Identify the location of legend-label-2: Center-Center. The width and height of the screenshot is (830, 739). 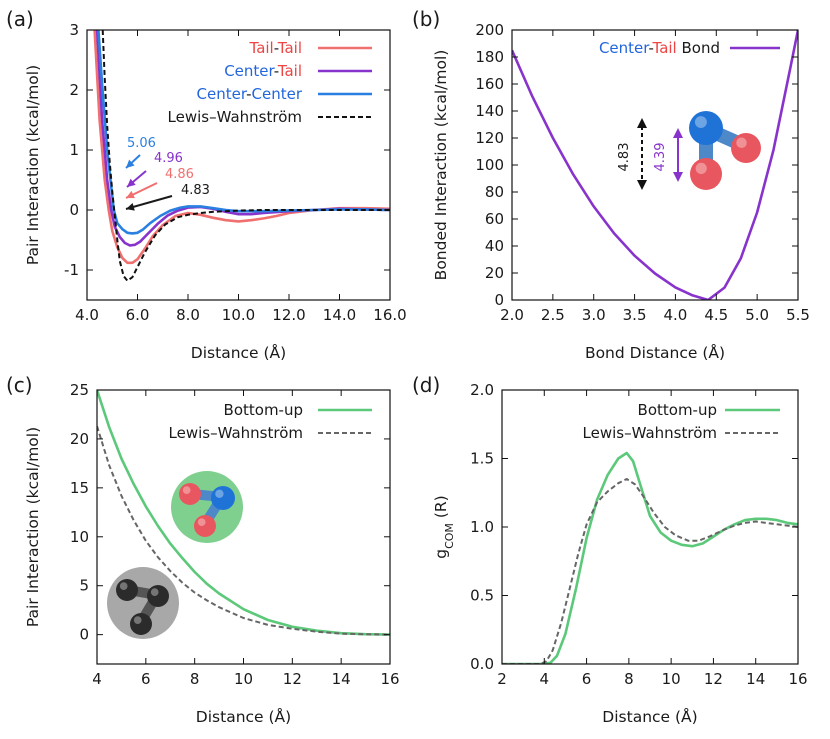
(250, 94).